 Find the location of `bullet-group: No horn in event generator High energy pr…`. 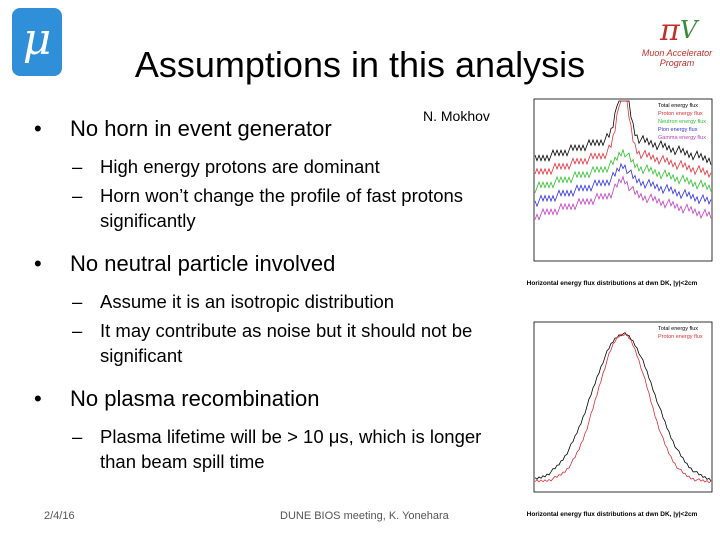

bullet-group: No horn in event generator High energy pr… is located at coordinates (260, 174).